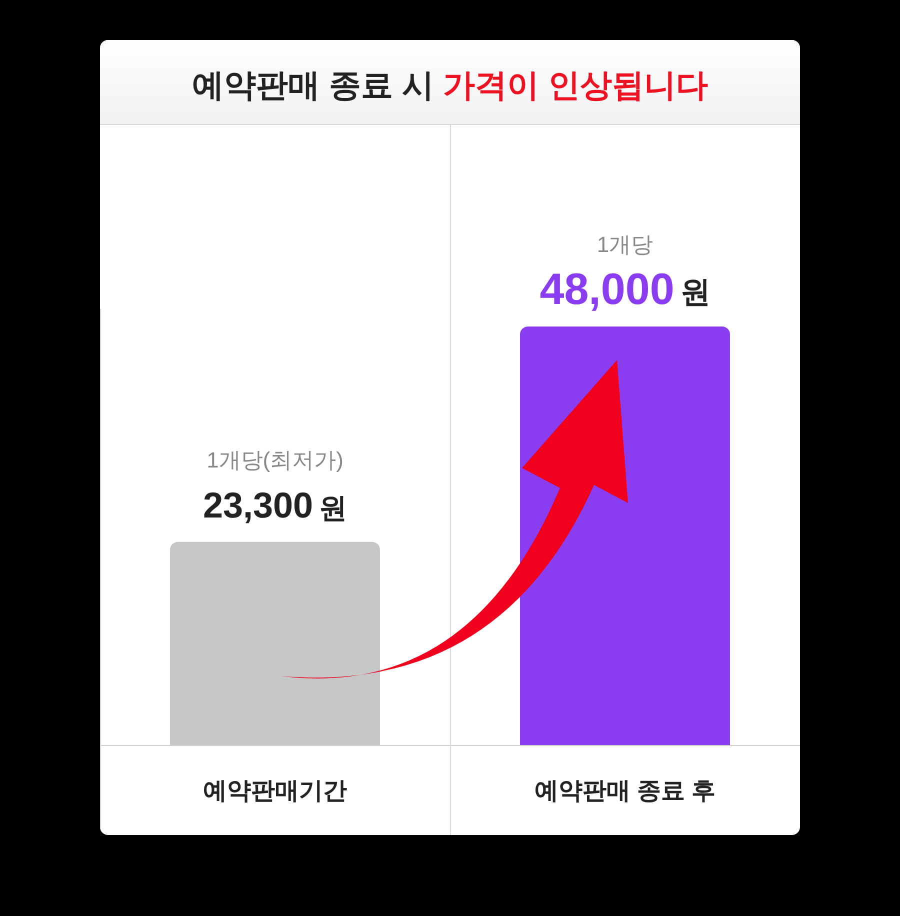 The height and width of the screenshot is (916, 900). What do you see at coordinates (625, 791) in the screenshot?
I see `x-tick-label: 예약판매 종료 후` at bounding box center [625, 791].